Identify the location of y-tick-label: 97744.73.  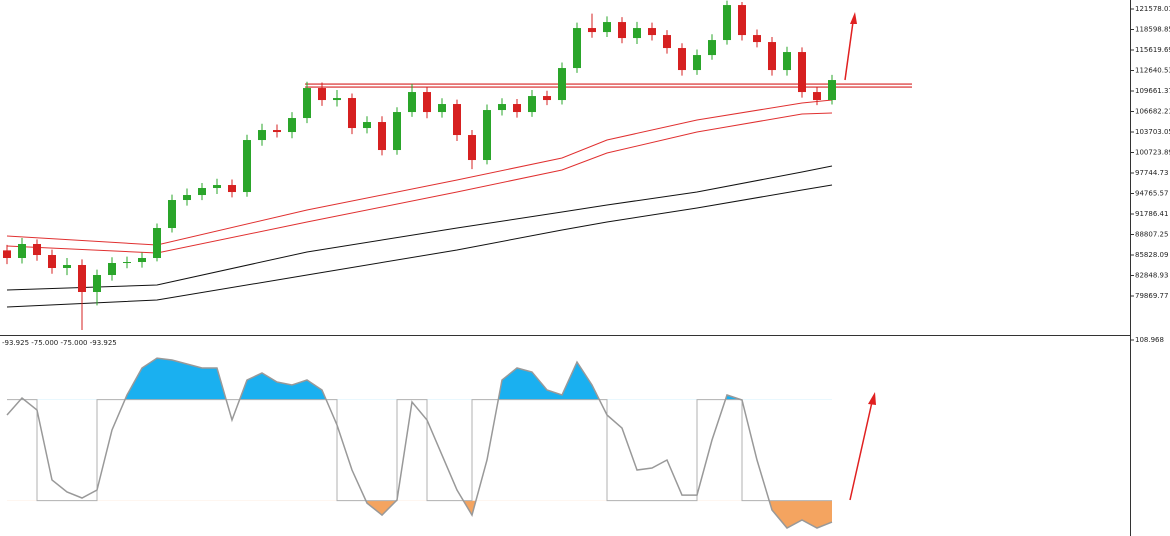
(1151, 173).